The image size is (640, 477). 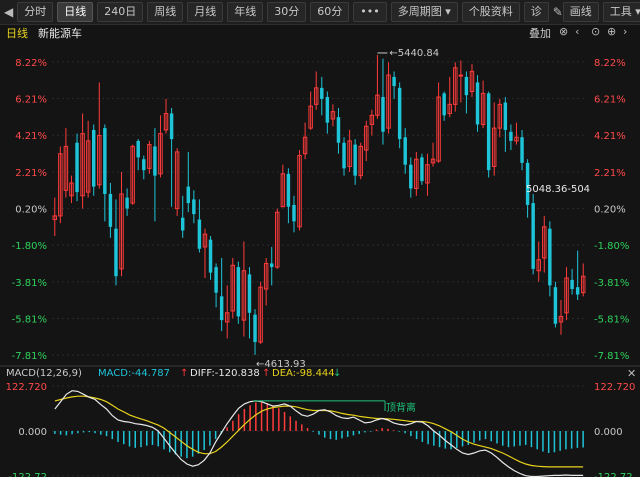 I want to click on tab-yearly: 年线, so click(x=245, y=12).